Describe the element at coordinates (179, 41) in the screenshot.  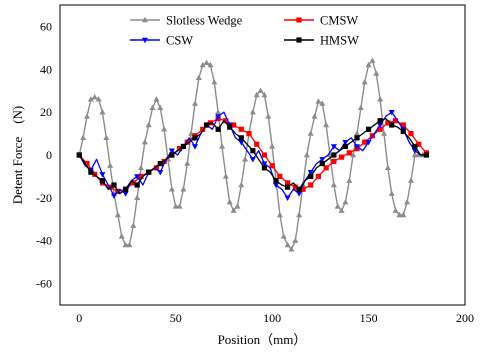
I see `legend-label-csw: CSW` at that location.